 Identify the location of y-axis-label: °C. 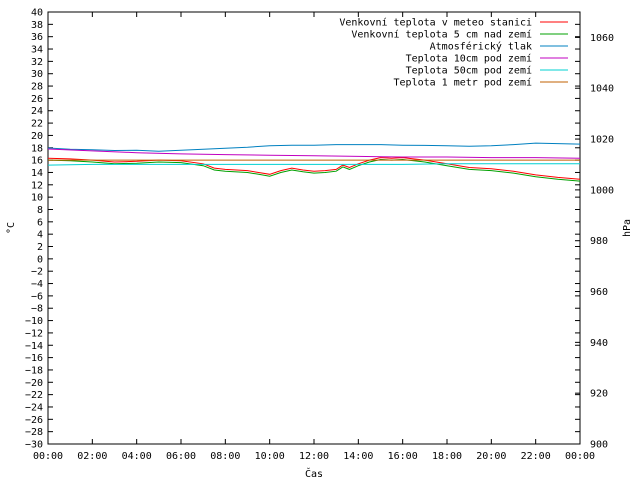
(11, 228).